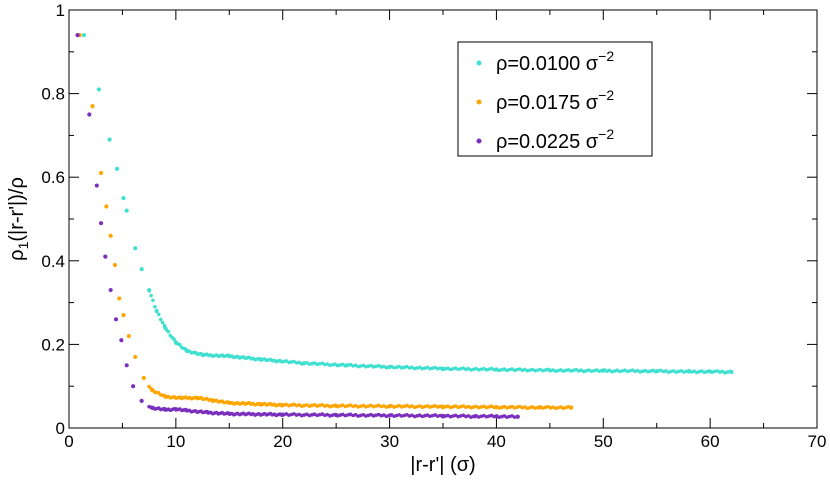 Image resolution: width=830 pixels, height=481 pixels. Describe the element at coordinates (68, 441) in the screenshot. I see `x-tick-label: 0` at that location.